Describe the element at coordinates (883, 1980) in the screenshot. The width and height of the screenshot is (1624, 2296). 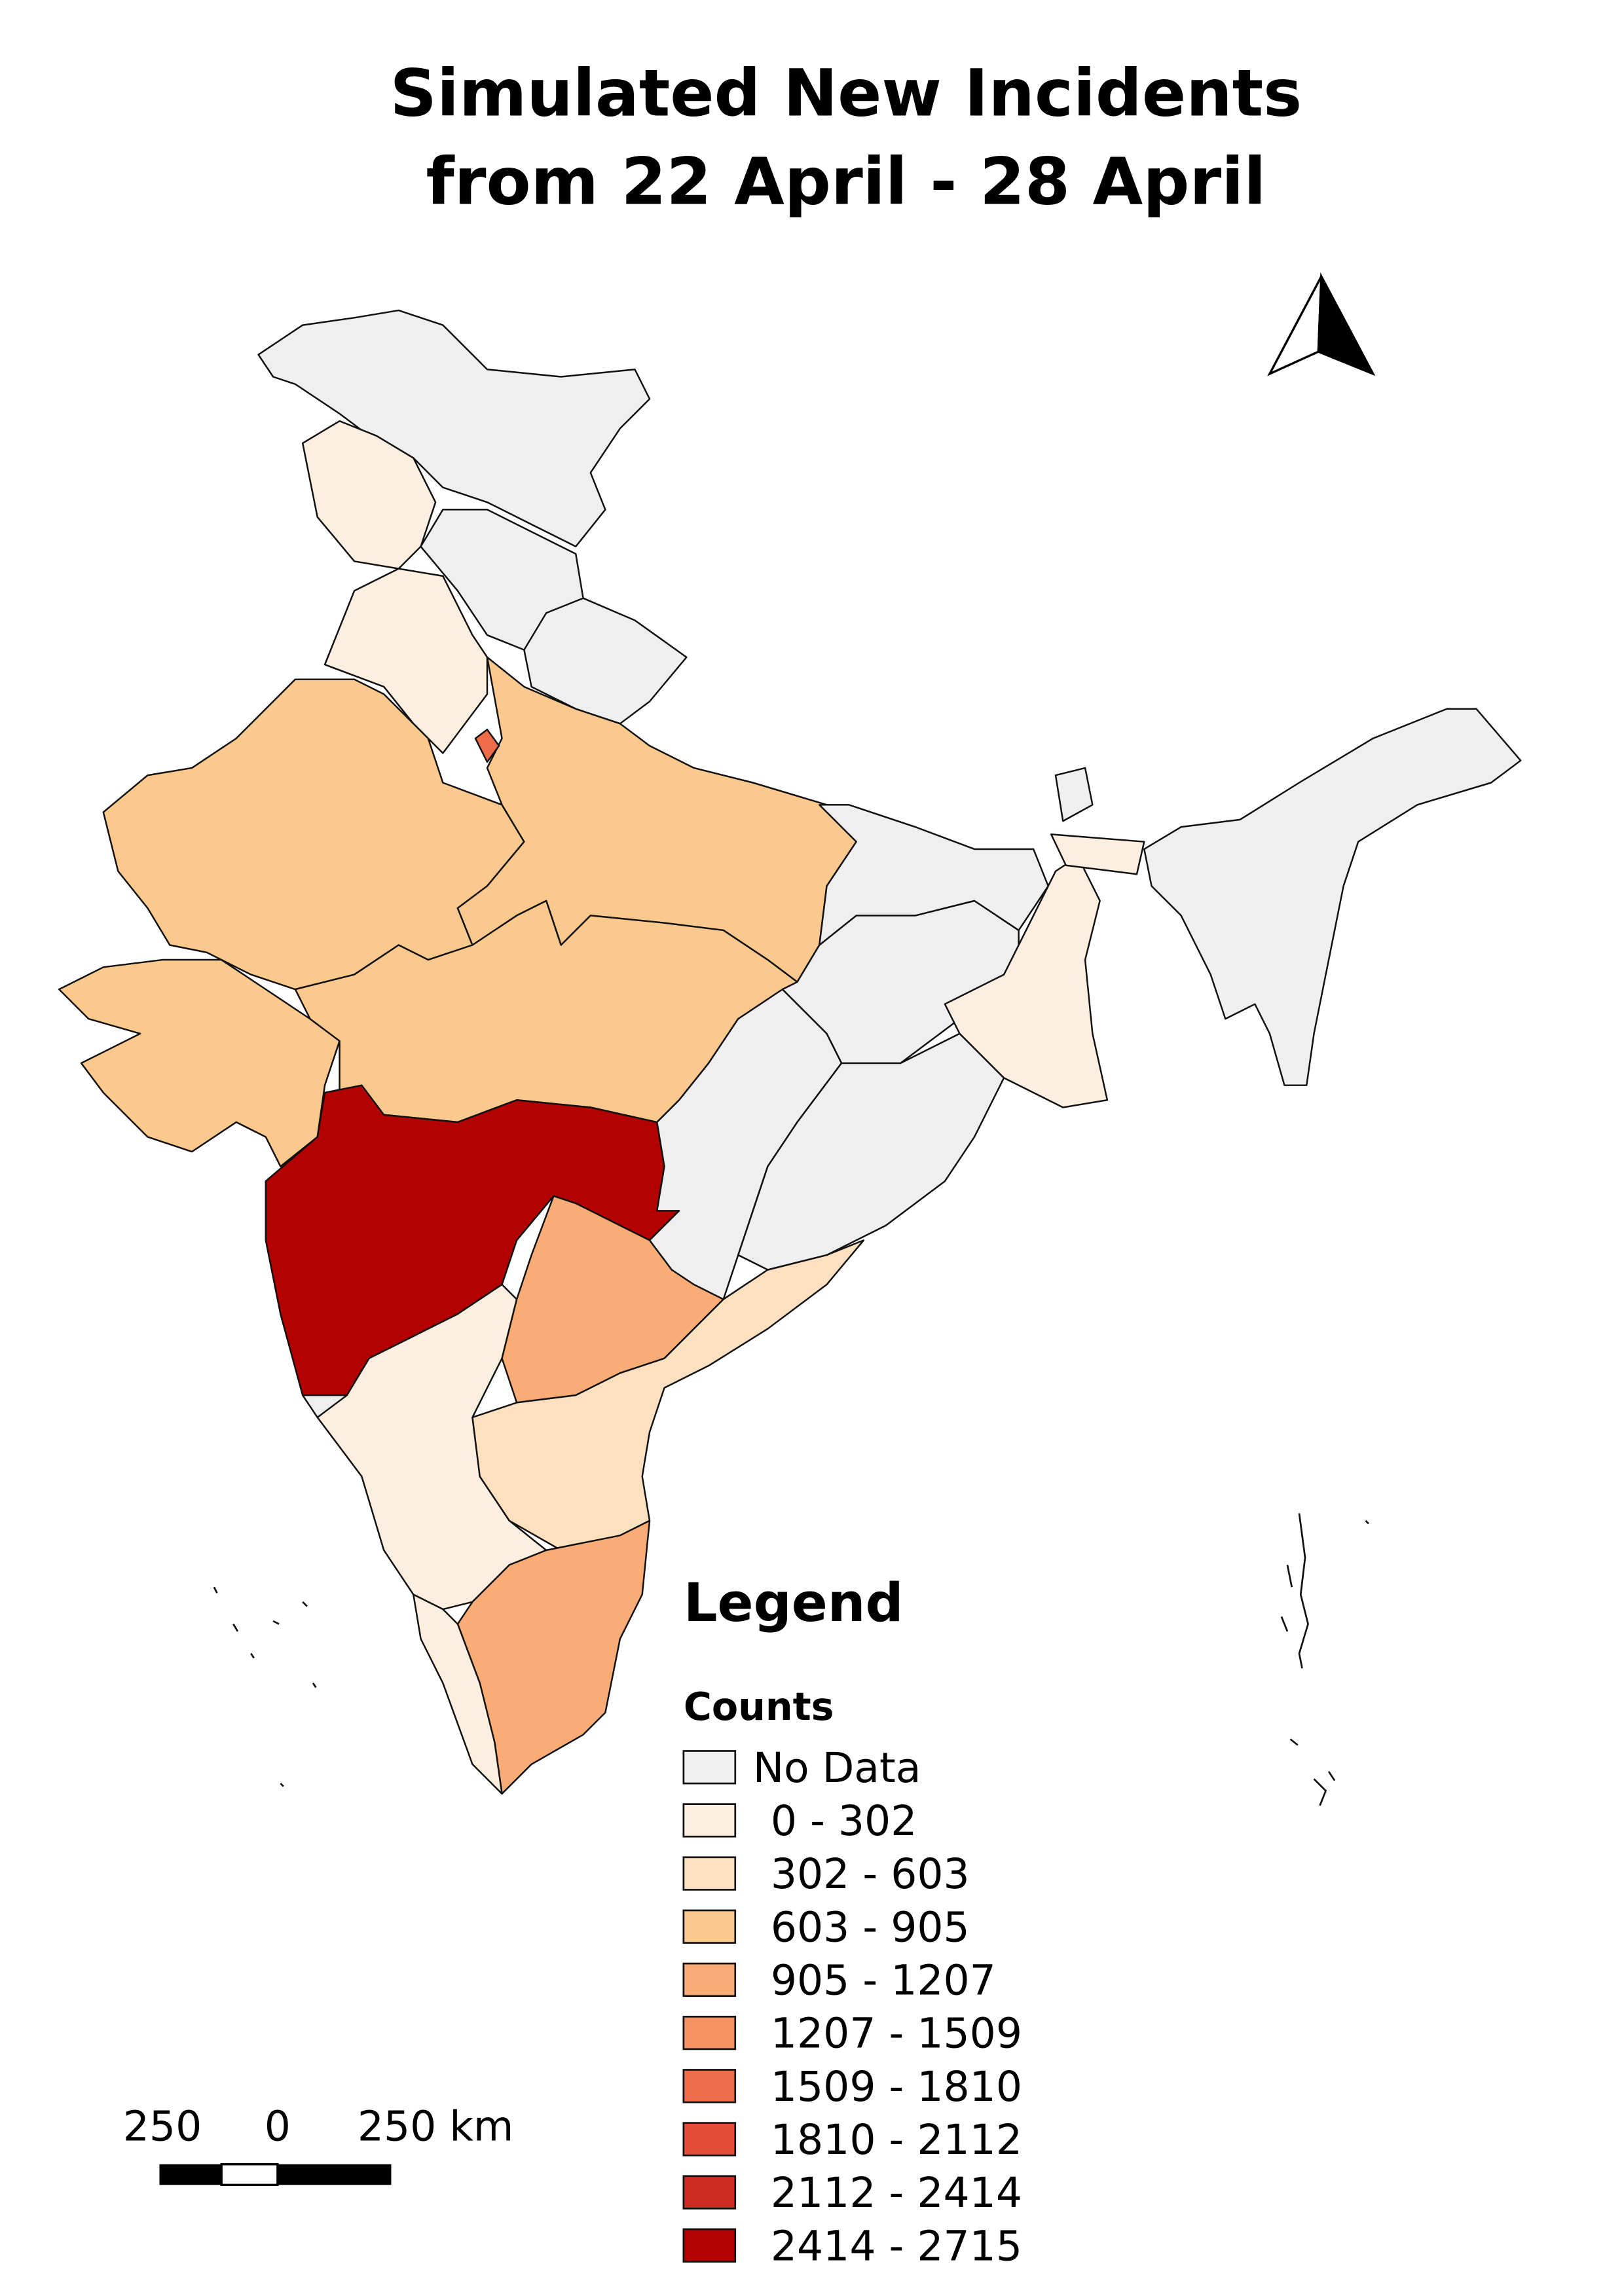
I see `legend-label: 905 - 1207` at that location.